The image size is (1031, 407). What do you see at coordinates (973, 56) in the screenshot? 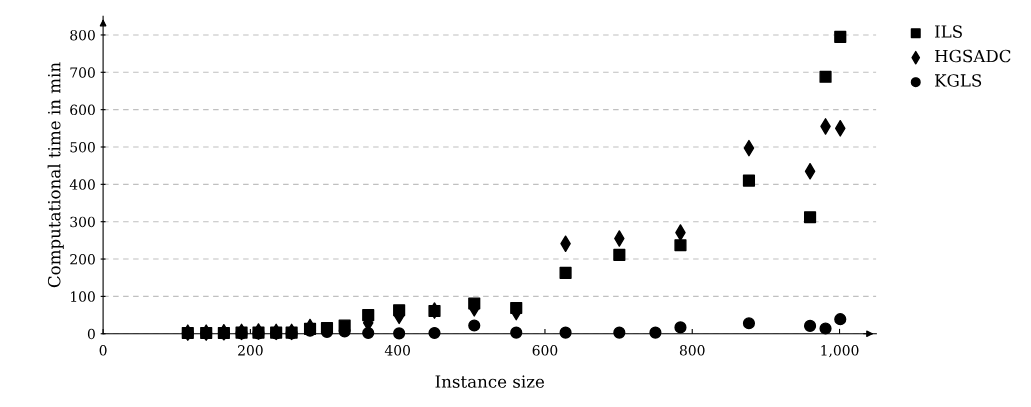
I see `legend-label: HGSADC` at bounding box center [973, 56].